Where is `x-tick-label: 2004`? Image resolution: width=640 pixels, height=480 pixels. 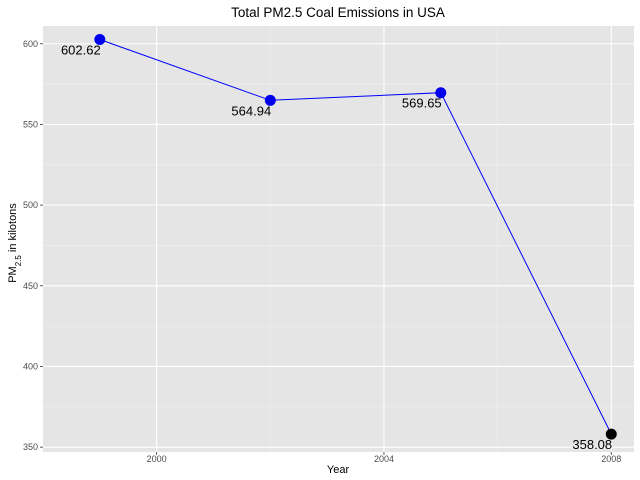
x-tick-label: 2004 is located at coordinates (384, 459).